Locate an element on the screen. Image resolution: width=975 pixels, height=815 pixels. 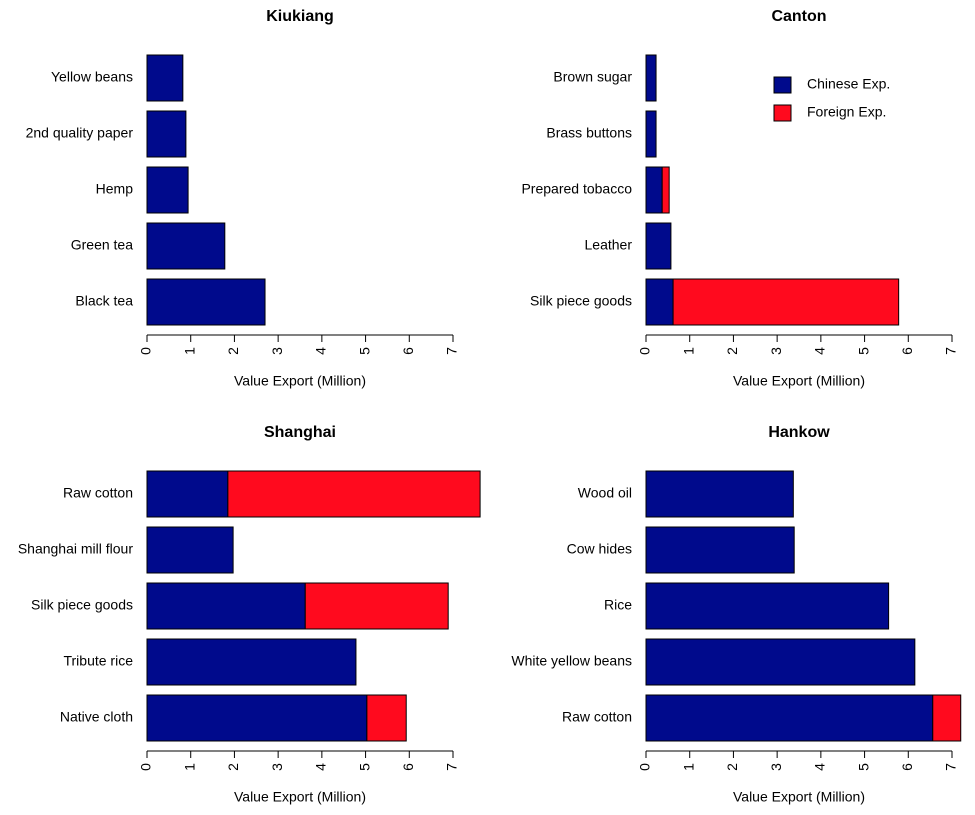
category-label: Cow hides is located at coordinates (599, 549).